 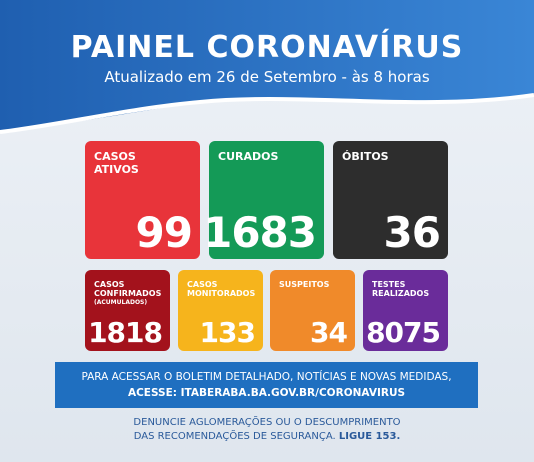 I want to click on footer-phone: LIGUE 153., so click(x=369, y=436).